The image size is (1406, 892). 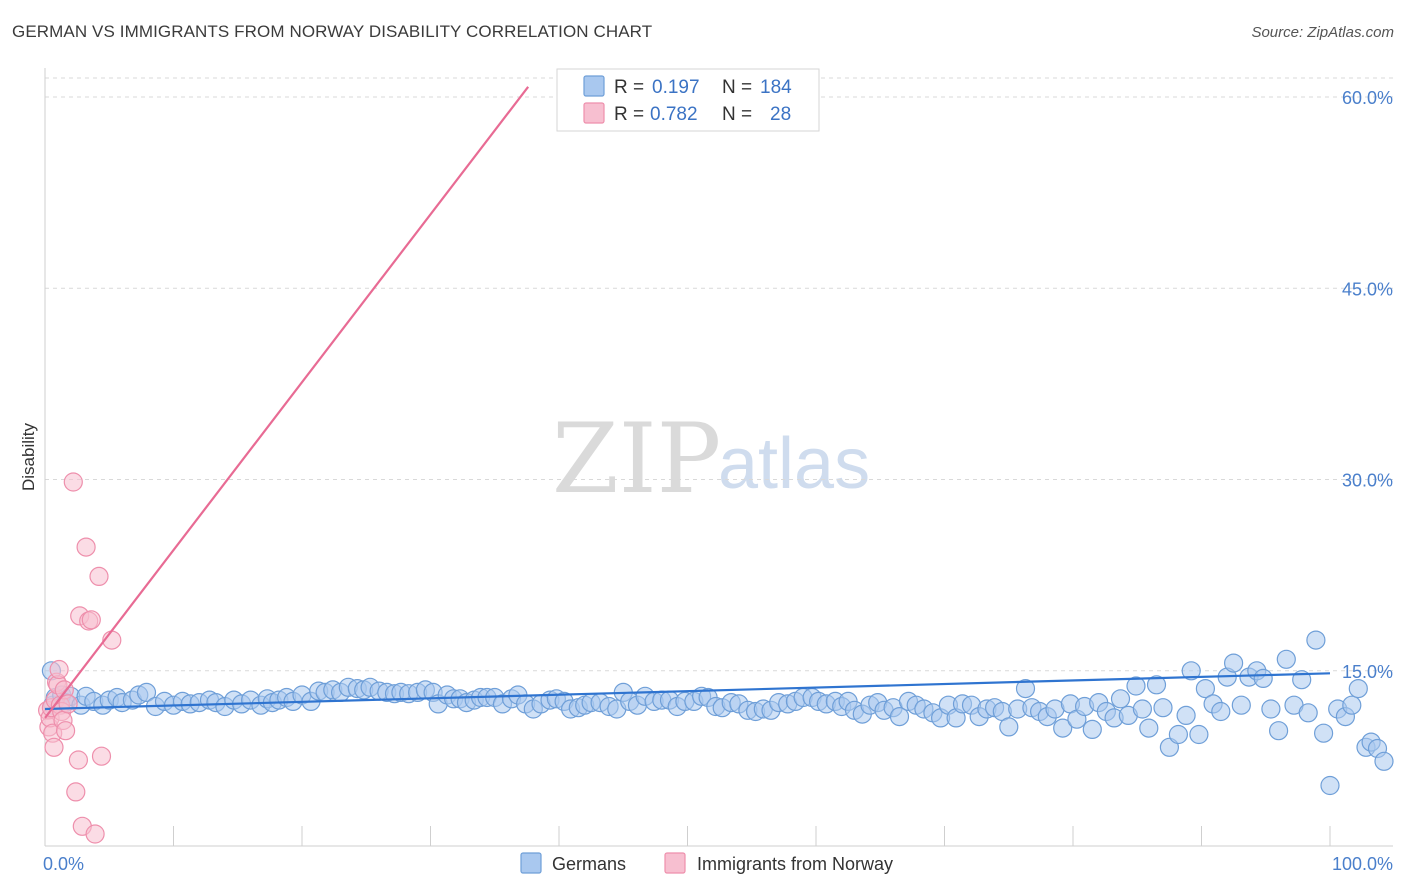 What do you see at coordinates (636, 459) in the screenshot?
I see `watermark-zip: ZIP` at bounding box center [636, 459].